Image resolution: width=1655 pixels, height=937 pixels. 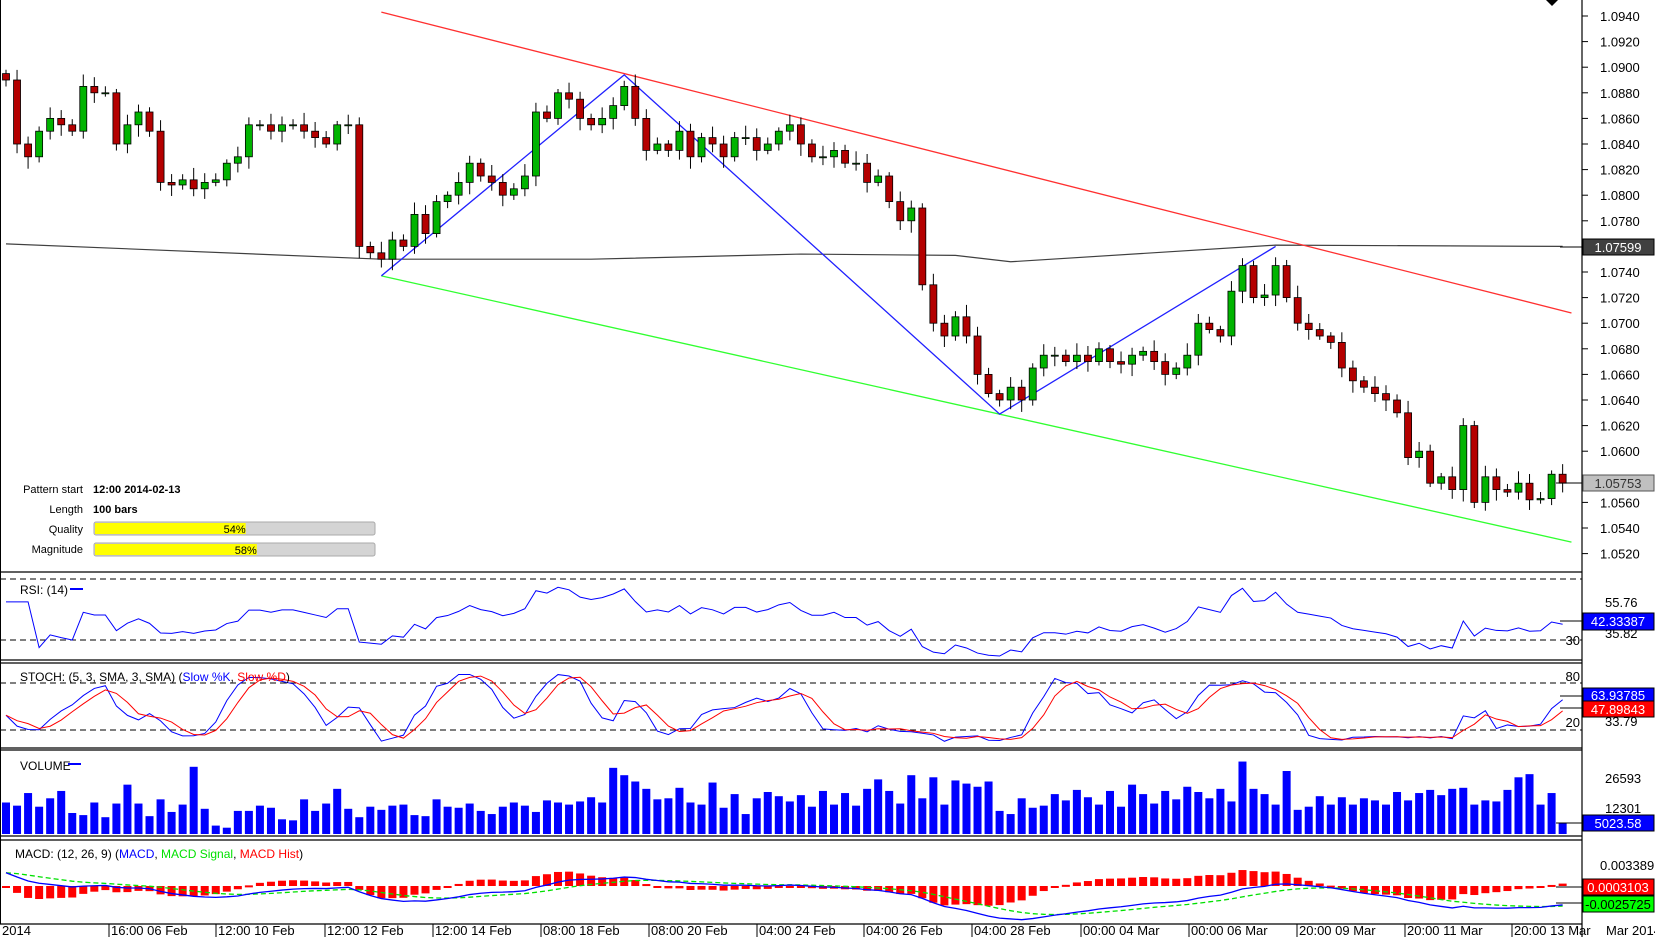 What do you see at coordinates (235, 530) in the screenshot?
I see `quality-percent: 54%` at bounding box center [235, 530].